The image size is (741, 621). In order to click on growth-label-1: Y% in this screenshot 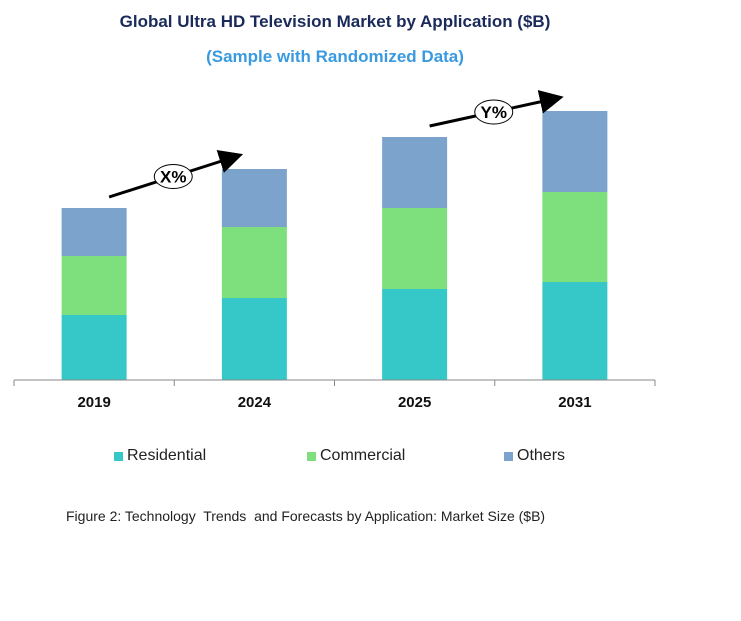, I will do `click(494, 112)`.